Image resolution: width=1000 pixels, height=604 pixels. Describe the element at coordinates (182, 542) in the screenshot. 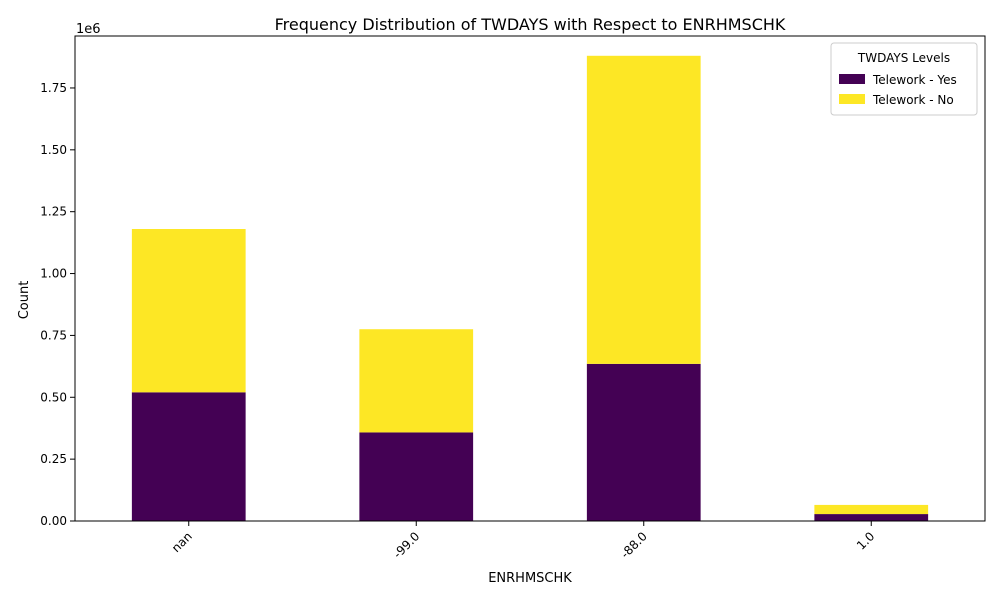

I see `x-tick-label: nan` at that location.